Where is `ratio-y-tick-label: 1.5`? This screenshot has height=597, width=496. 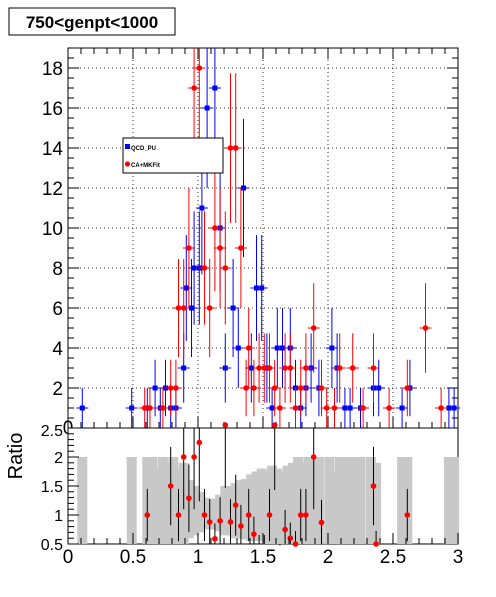
ratio-y-tick-label: 1.5 is located at coordinates (52, 487).